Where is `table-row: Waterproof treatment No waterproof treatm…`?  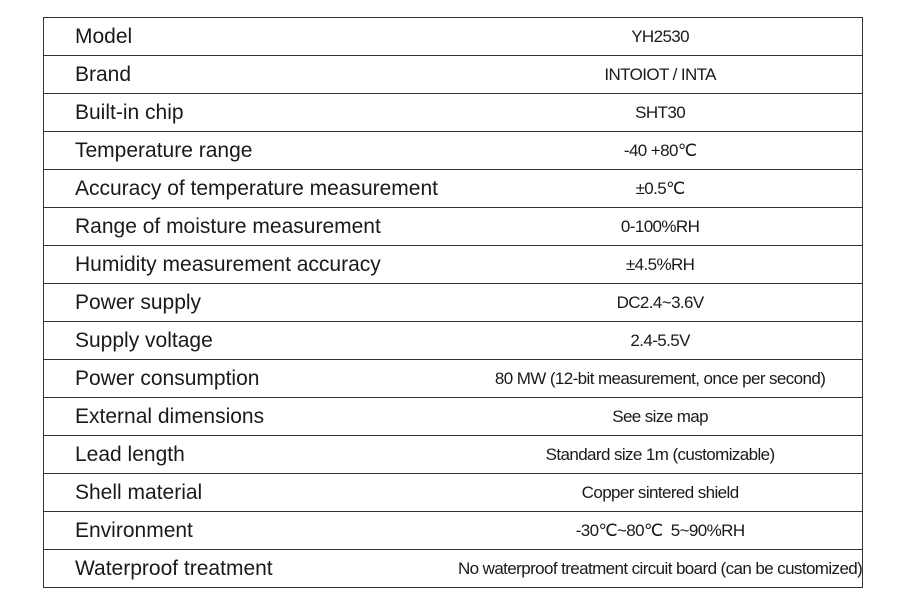
table-row: Waterproof treatment No waterproof treatm… is located at coordinates (453, 568).